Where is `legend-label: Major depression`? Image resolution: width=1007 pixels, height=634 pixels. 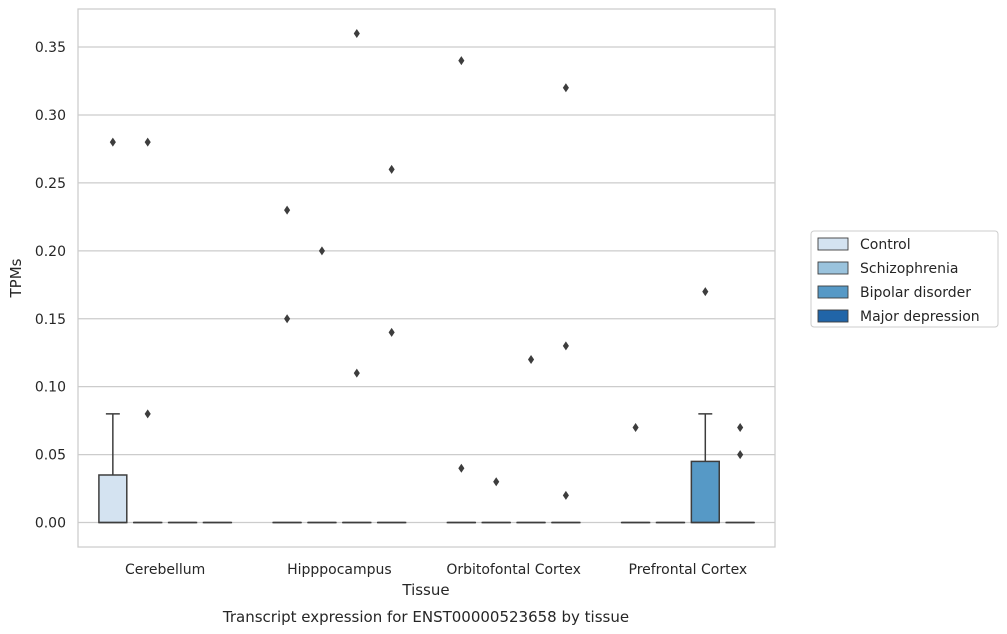 legend-label: Major depression is located at coordinates (920, 317).